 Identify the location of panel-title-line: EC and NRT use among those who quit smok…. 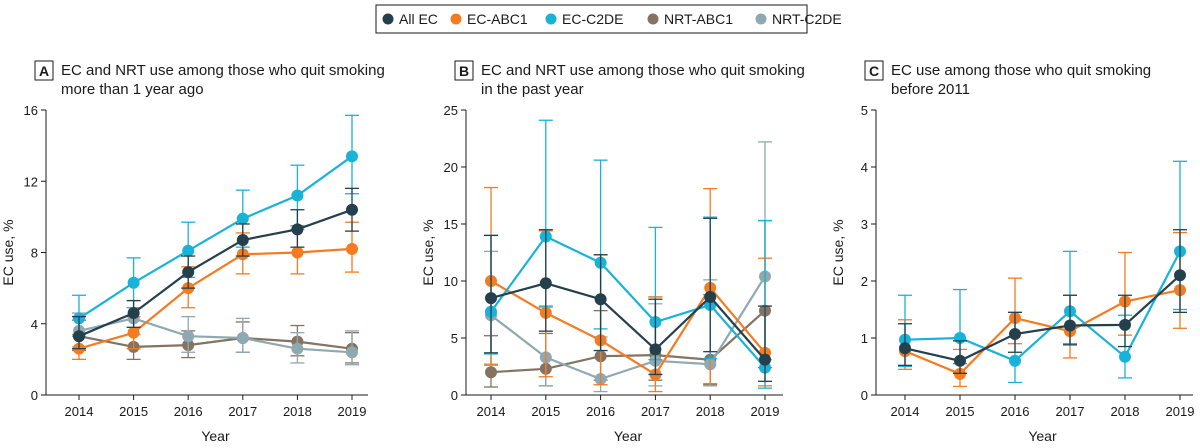
(643, 70).